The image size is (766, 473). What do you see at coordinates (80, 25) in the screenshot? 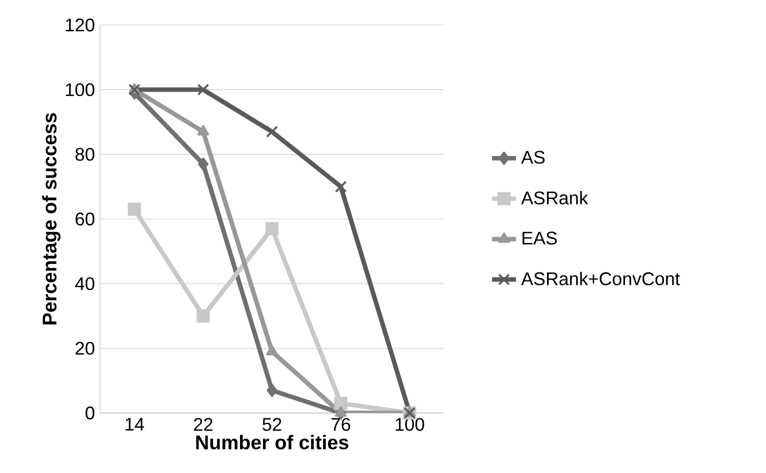
I see `y-tick-label: 120` at bounding box center [80, 25].